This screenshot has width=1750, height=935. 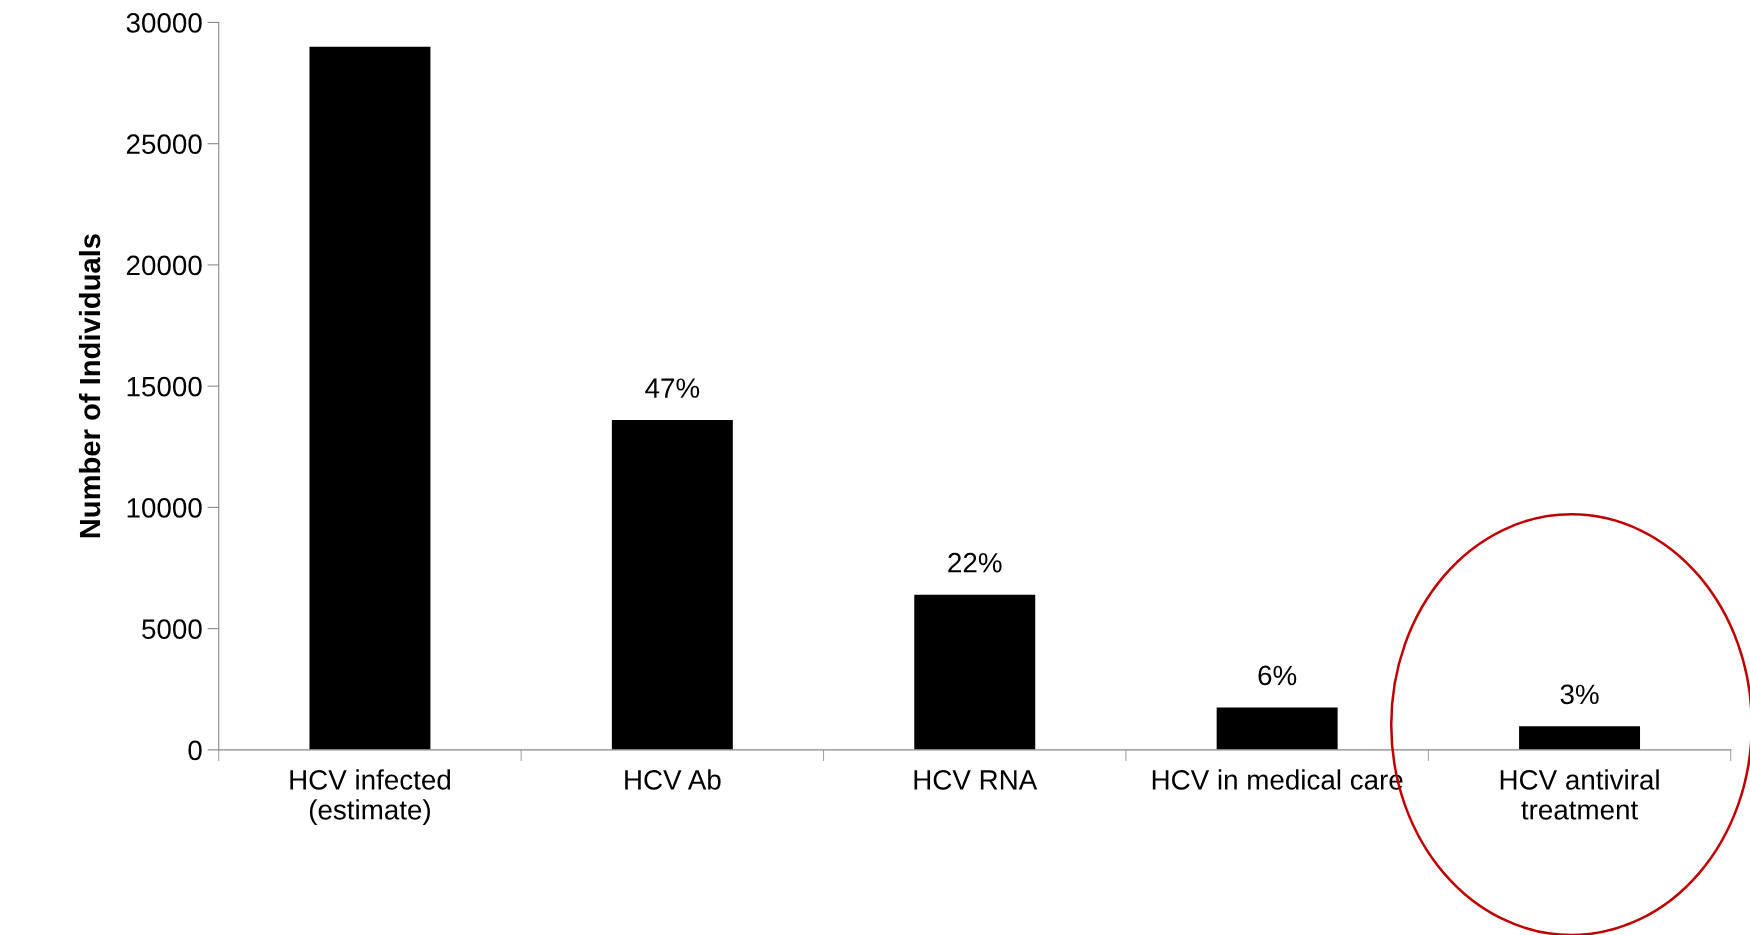 I want to click on y-tick-label: 5000, so click(x=172, y=629).